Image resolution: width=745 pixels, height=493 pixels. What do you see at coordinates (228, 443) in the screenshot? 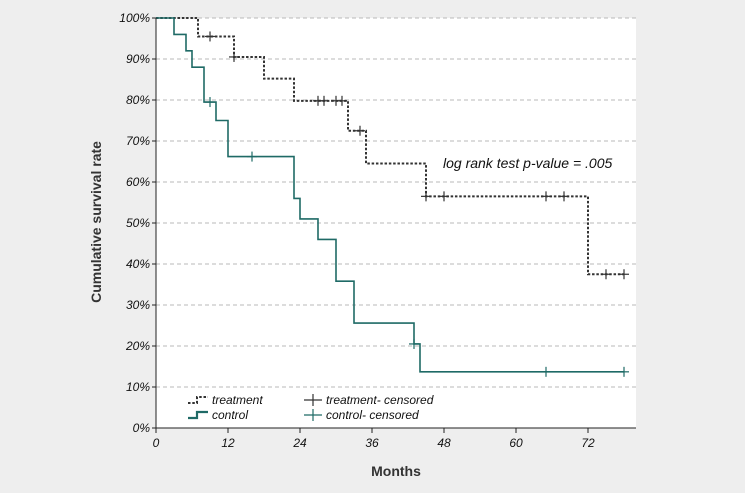
I see `x-tick-label: 12` at bounding box center [228, 443].